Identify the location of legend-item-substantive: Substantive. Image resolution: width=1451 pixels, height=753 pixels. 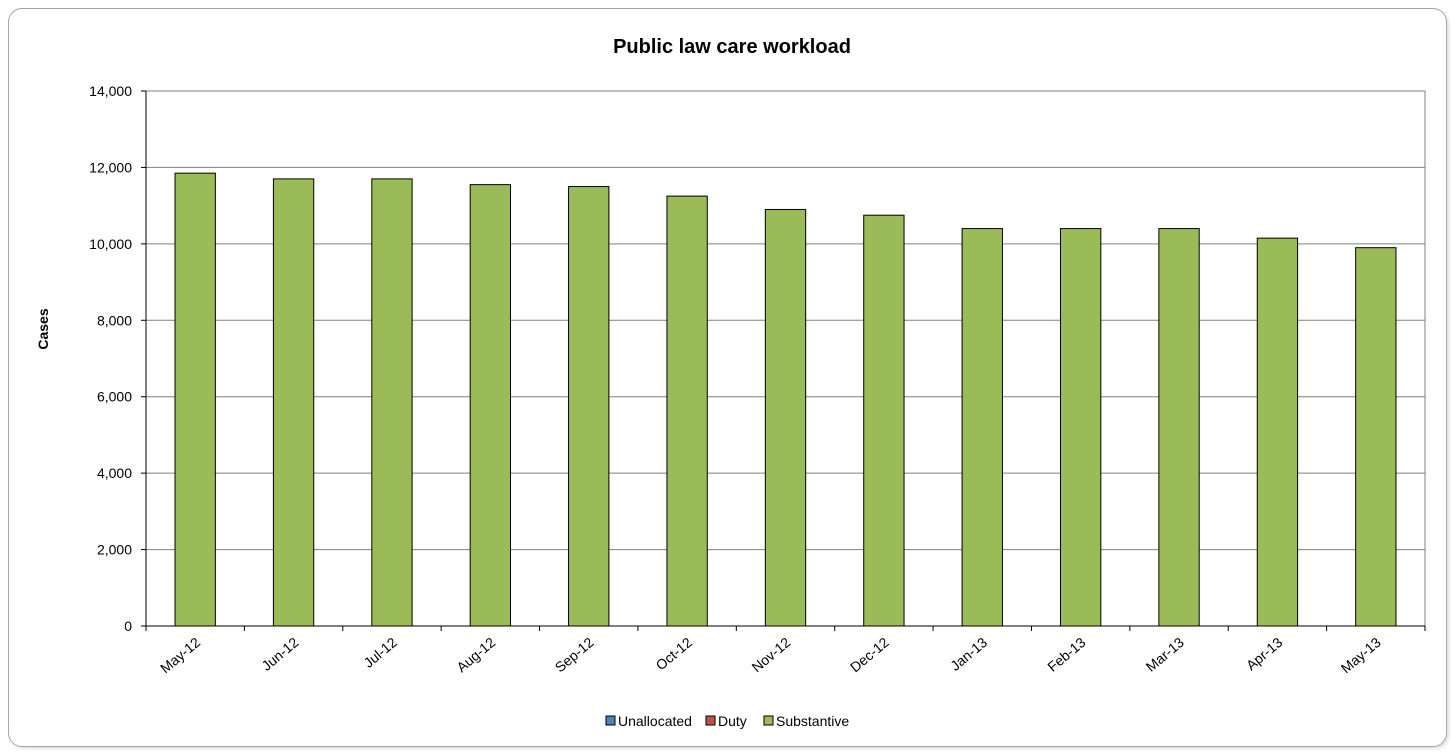
(806, 721).